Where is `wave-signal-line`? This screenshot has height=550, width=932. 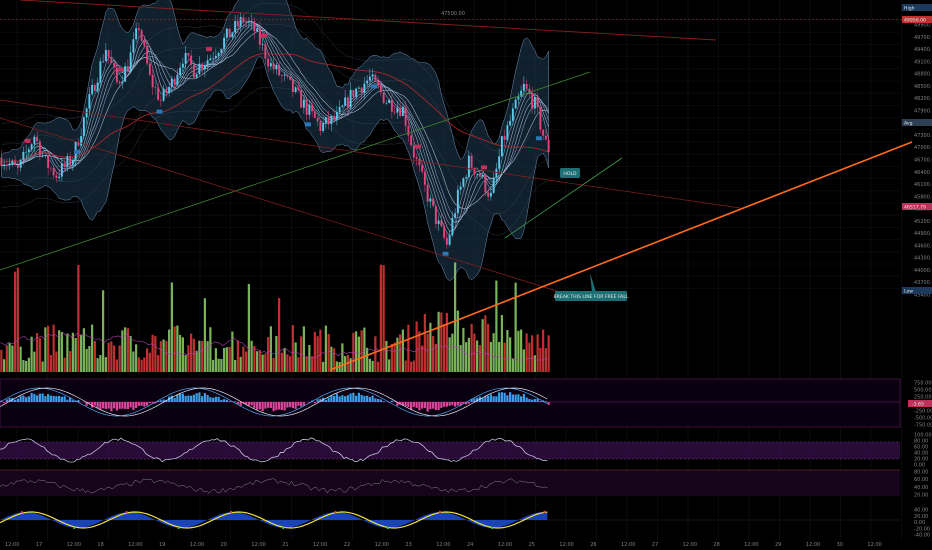 wave-signal-line is located at coordinates (274, 520).